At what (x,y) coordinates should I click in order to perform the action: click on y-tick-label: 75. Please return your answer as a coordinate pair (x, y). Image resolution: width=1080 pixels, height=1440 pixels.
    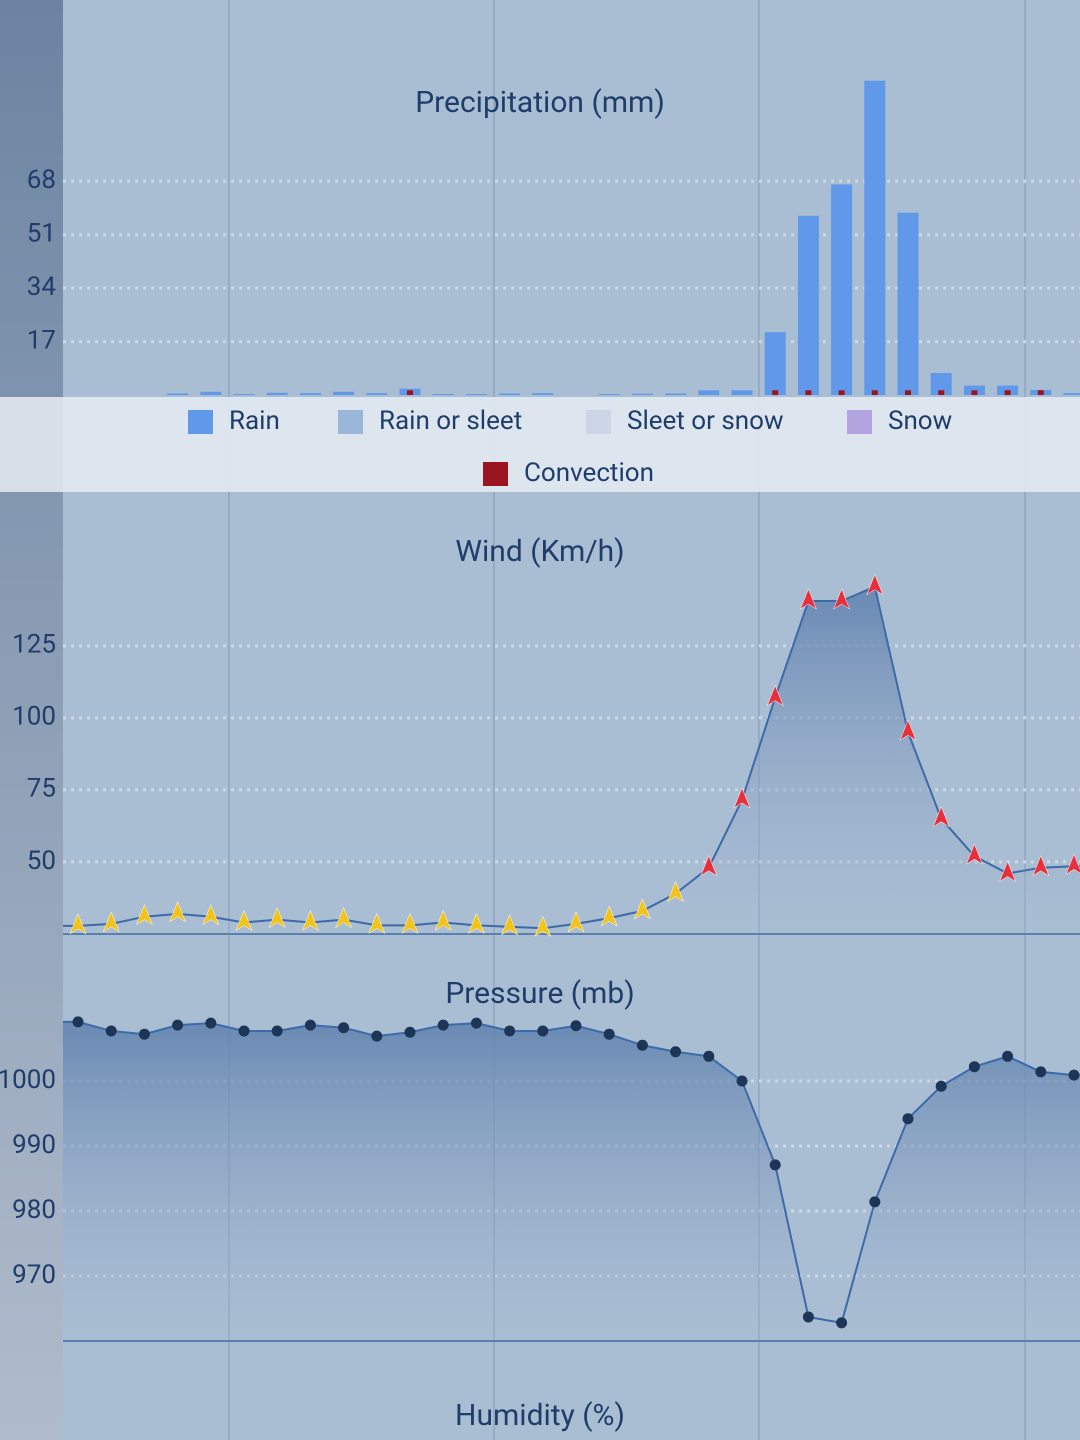
    Looking at the image, I should click on (41, 789).